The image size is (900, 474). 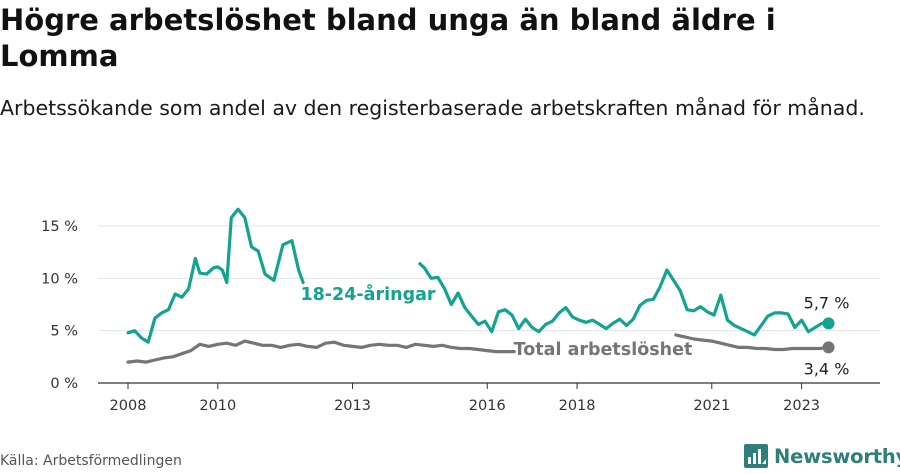 What do you see at coordinates (64, 332) in the screenshot?
I see `y-tick-label: 5 %` at bounding box center [64, 332].